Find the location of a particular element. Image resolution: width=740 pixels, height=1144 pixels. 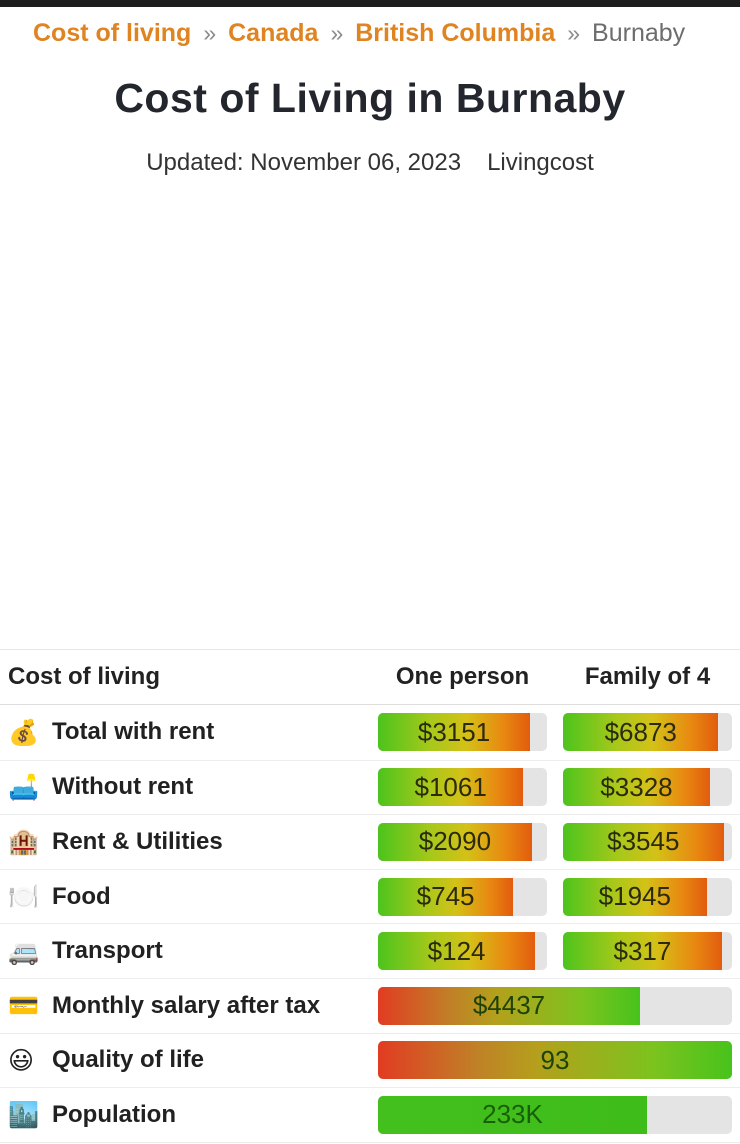

page-subtitle: Updated: November 06, 2023 Livingcost is located at coordinates (370, 163).